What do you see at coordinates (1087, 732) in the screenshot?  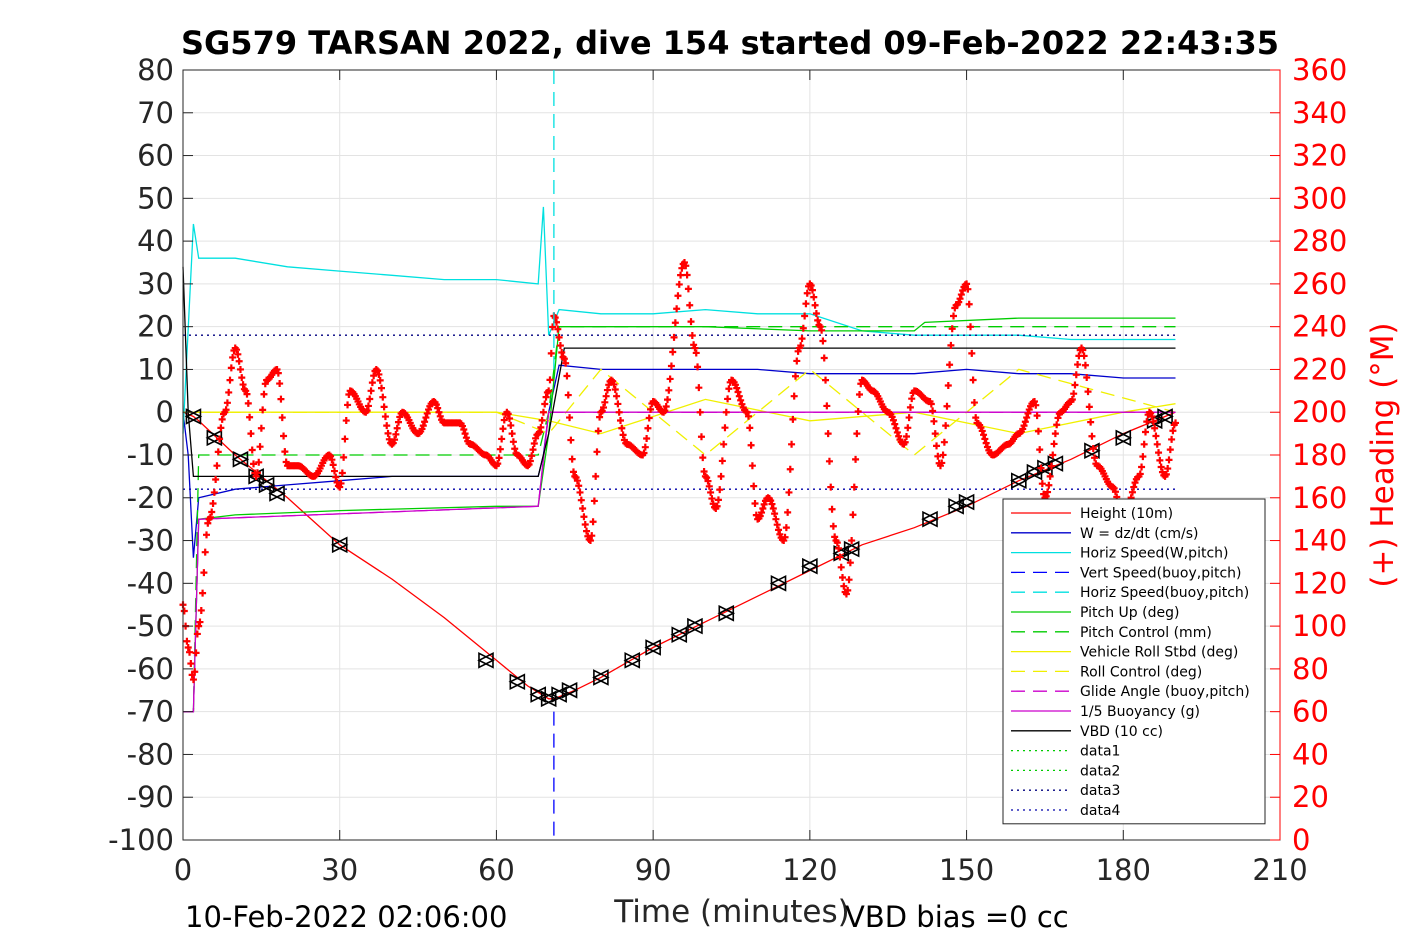 I see `legend-entry: VBD (10 cc)` at bounding box center [1087, 732].